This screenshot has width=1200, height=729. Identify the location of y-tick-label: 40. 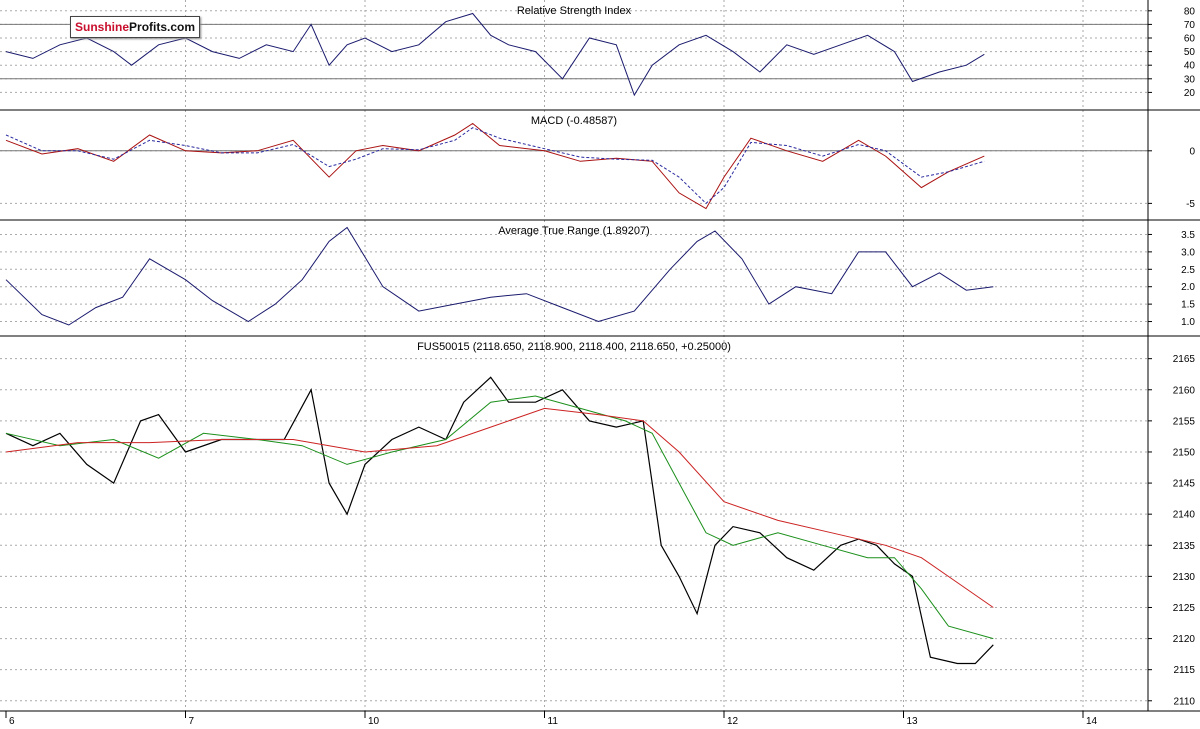
(1190, 66).